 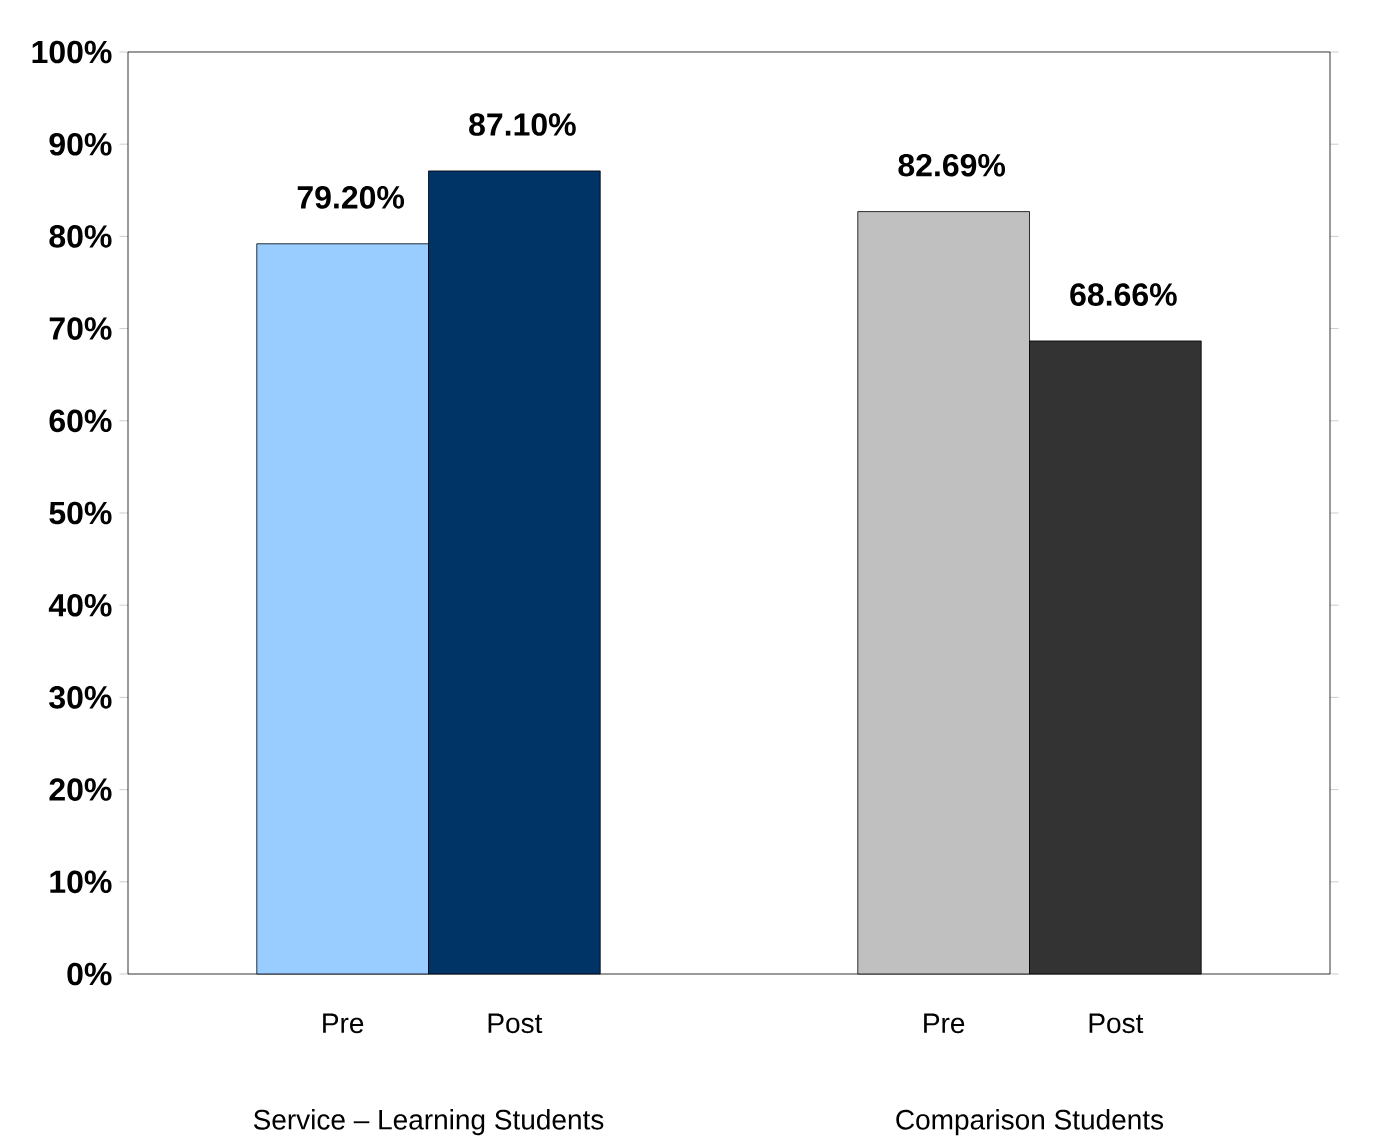 I want to click on data-label: 79.20%, so click(x=351, y=197).